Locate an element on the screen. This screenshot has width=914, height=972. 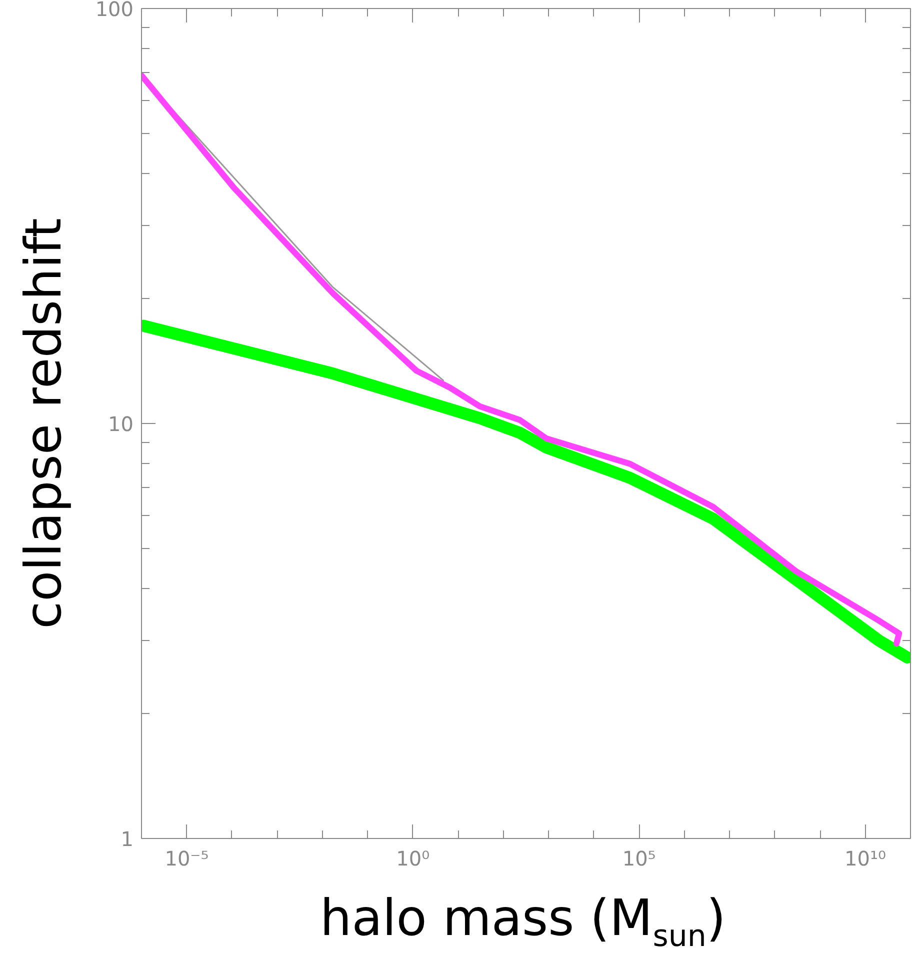
x-tick-label: 10¹⁰ is located at coordinates (865, 858).